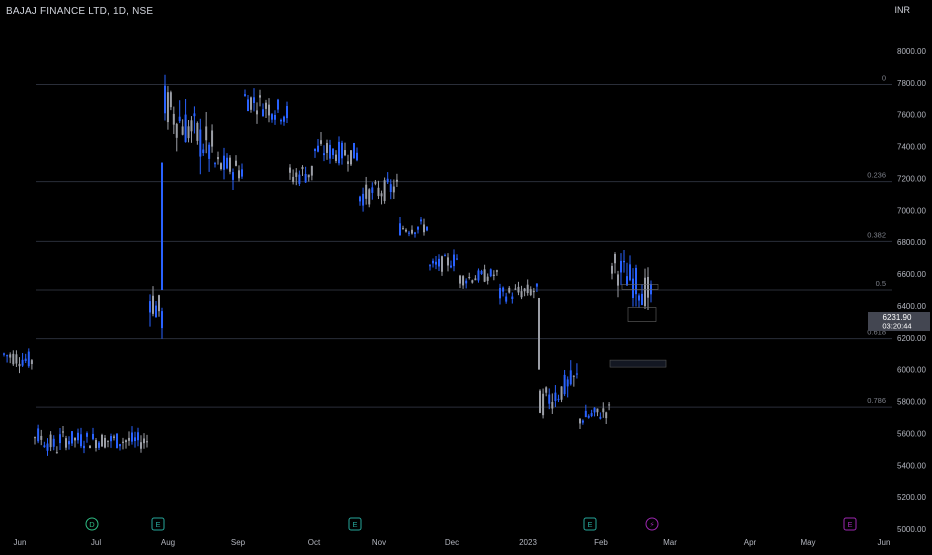 The image size is (932, 555). What do you see at coordinates (92, 524) in the screenshot?
I see `event-marker: D` at bounding box center [92, 524].